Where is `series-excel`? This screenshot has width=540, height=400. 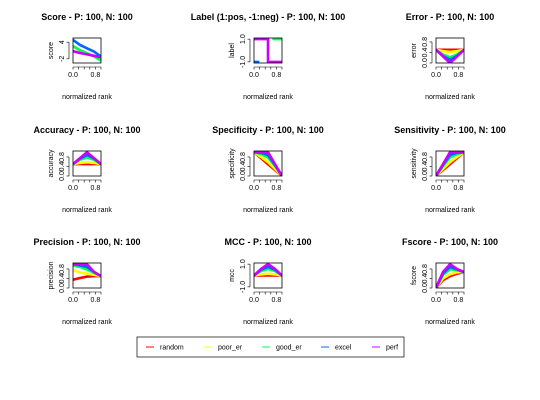 series-excel is located at coordinates (87, 48).